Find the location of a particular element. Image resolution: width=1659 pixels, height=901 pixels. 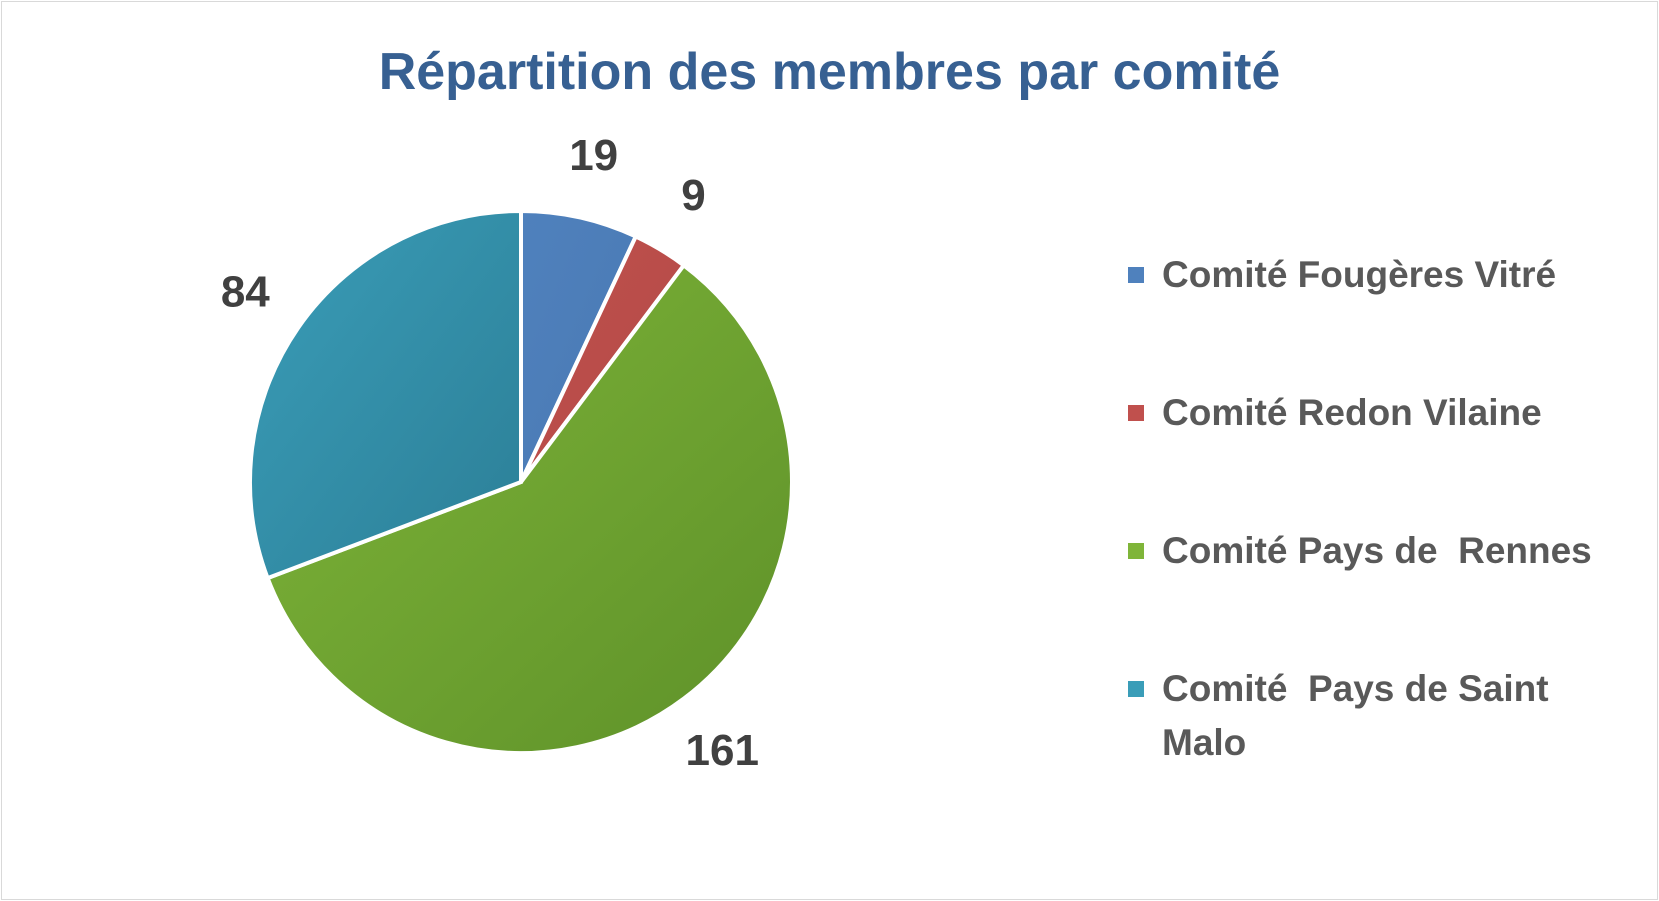

chart-title: Répartition des membres par comité is located at coordinates (829, 72).